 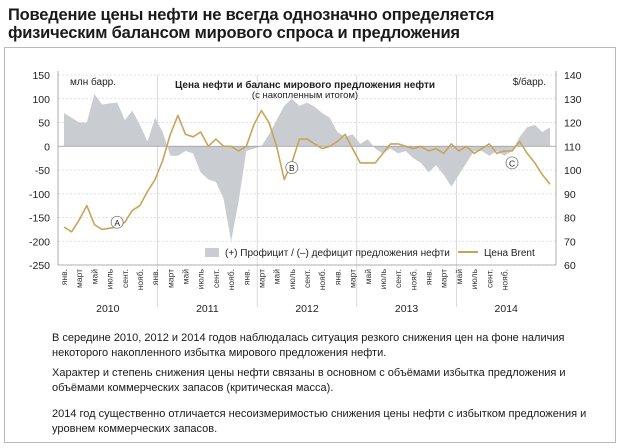 I want to click on left-tick-label: 0, so click(x=47, y=147).